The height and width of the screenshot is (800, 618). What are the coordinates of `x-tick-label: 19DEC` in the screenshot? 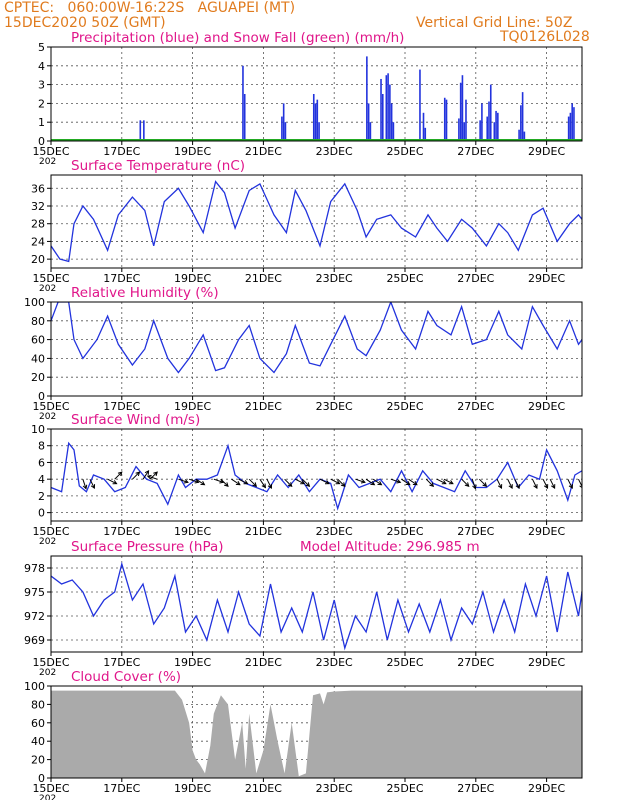 It's located at (192, 406).